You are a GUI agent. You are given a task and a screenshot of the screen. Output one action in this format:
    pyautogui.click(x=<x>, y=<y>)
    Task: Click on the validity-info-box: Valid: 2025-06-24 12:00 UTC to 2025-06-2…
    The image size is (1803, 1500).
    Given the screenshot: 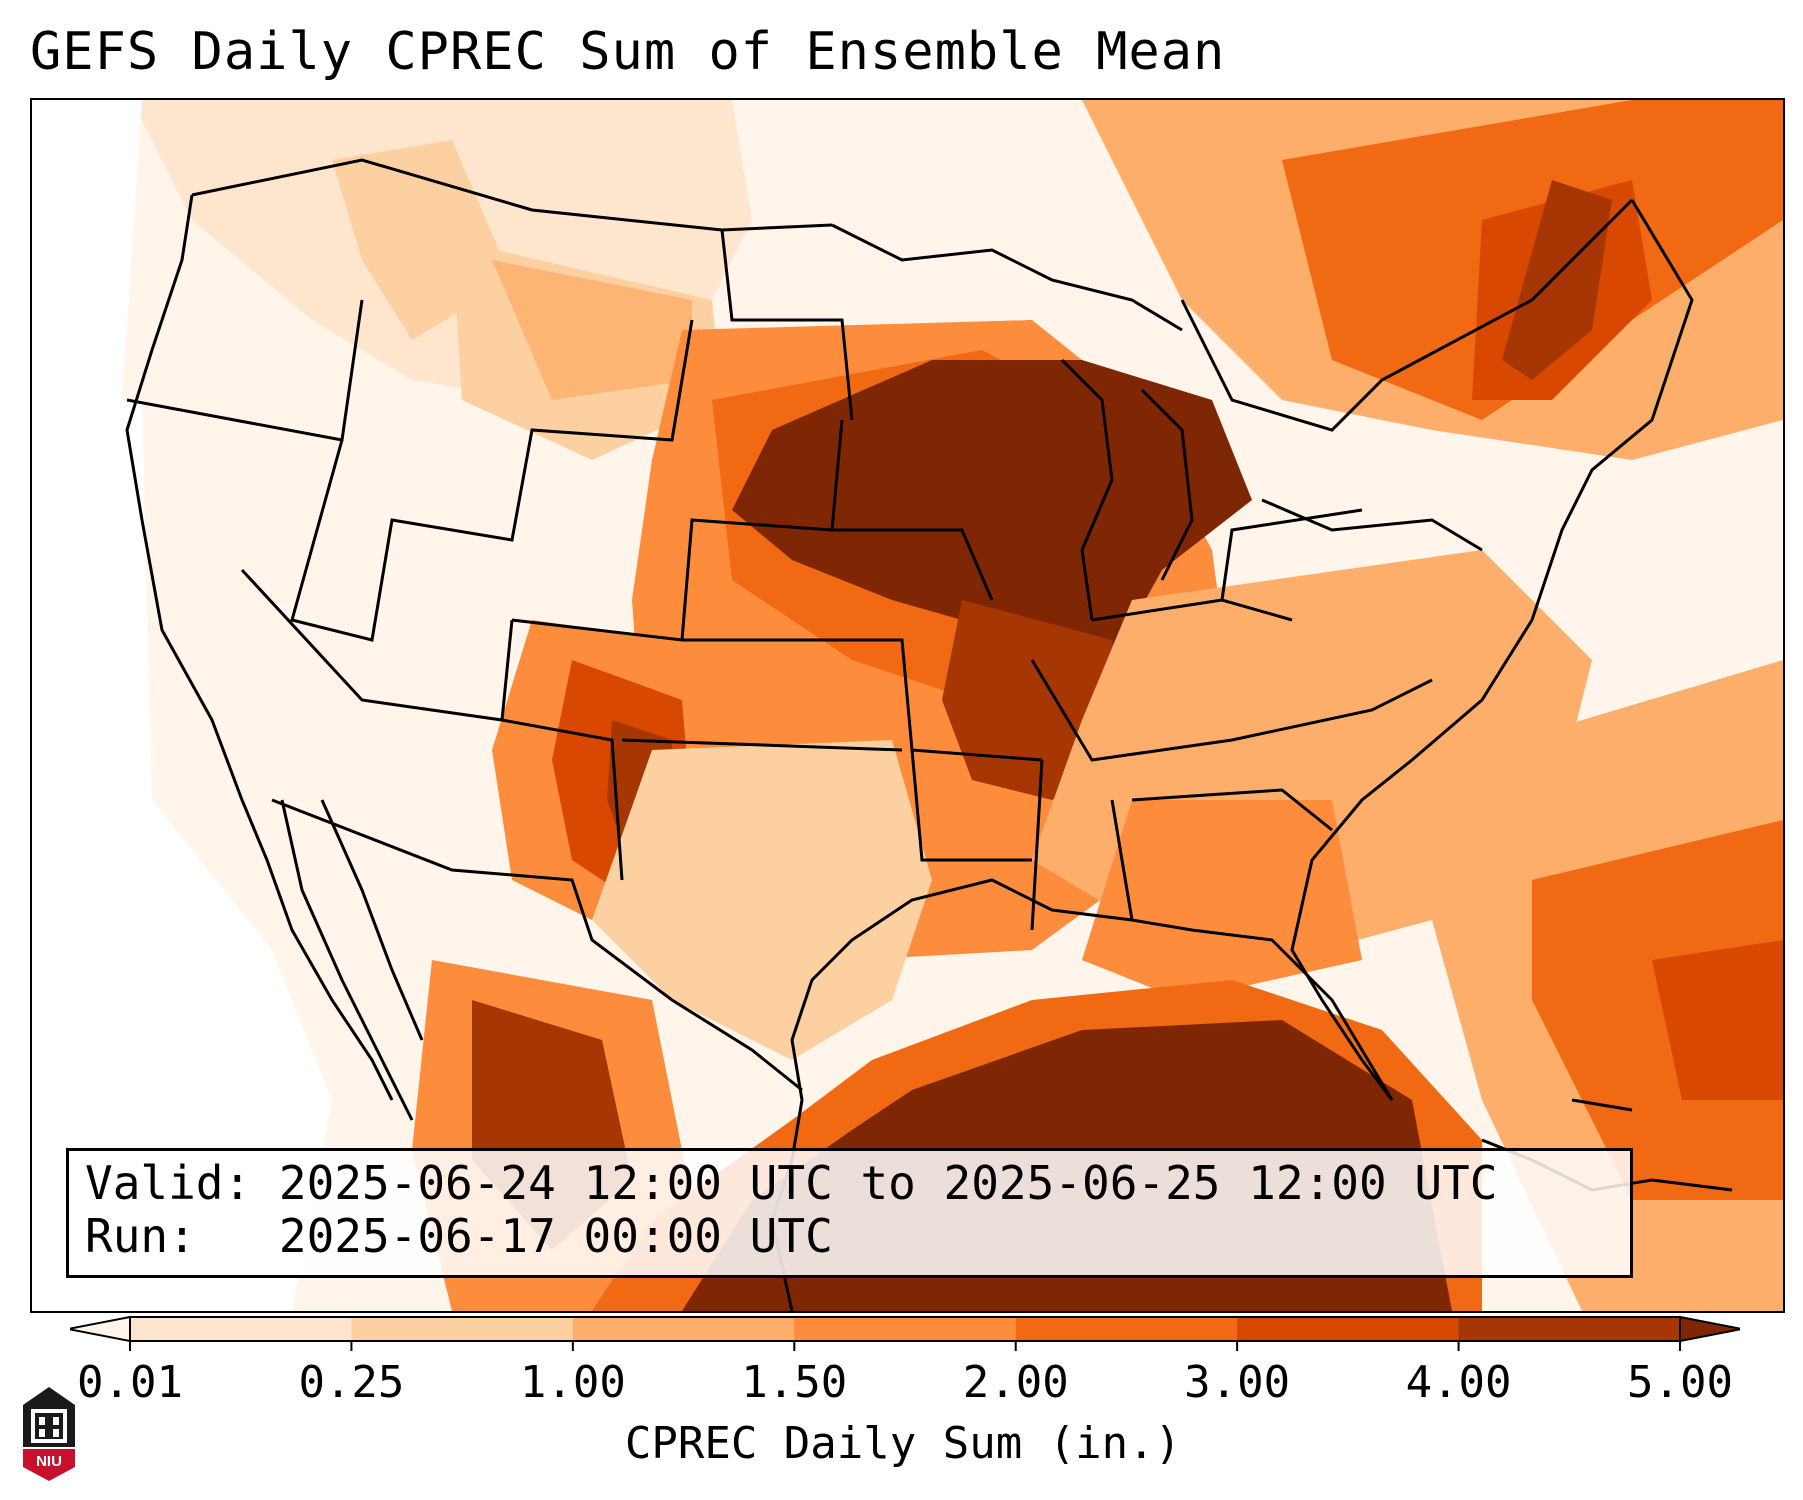 What is the action you would take?
    pyautogui.click(x=849, y=1213)
    